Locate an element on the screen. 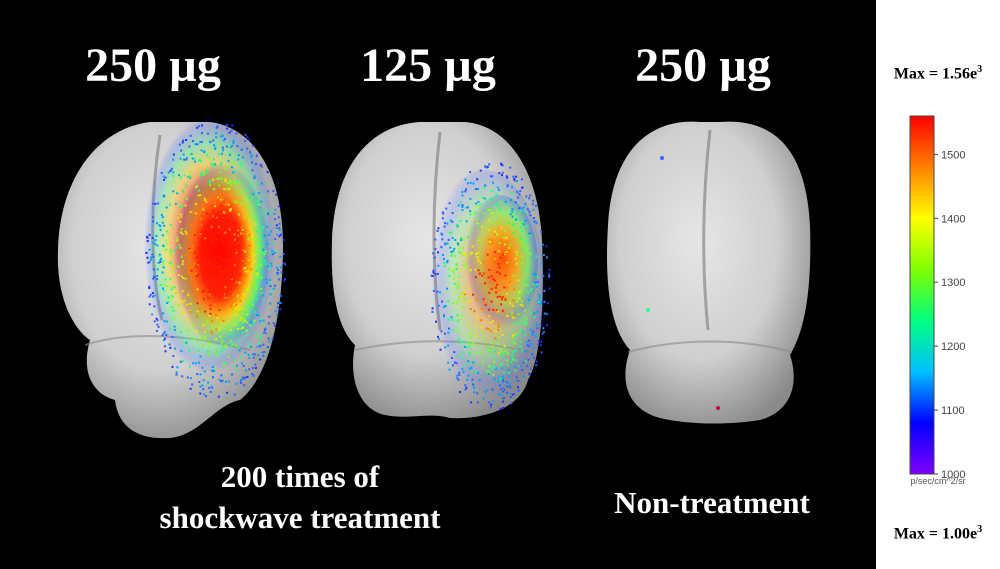 The height and width of the screenshot is (569, 1000). dose-label-2: 125 µg is located at coordinates (428, 65).